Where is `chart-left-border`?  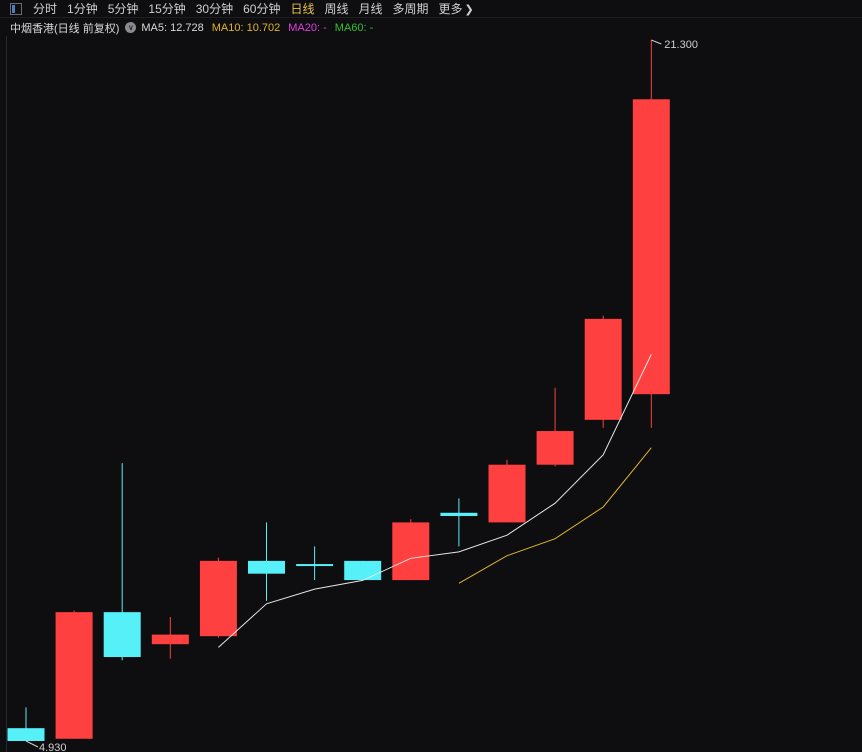 chart-left-border is located at coordinates (6, 394).